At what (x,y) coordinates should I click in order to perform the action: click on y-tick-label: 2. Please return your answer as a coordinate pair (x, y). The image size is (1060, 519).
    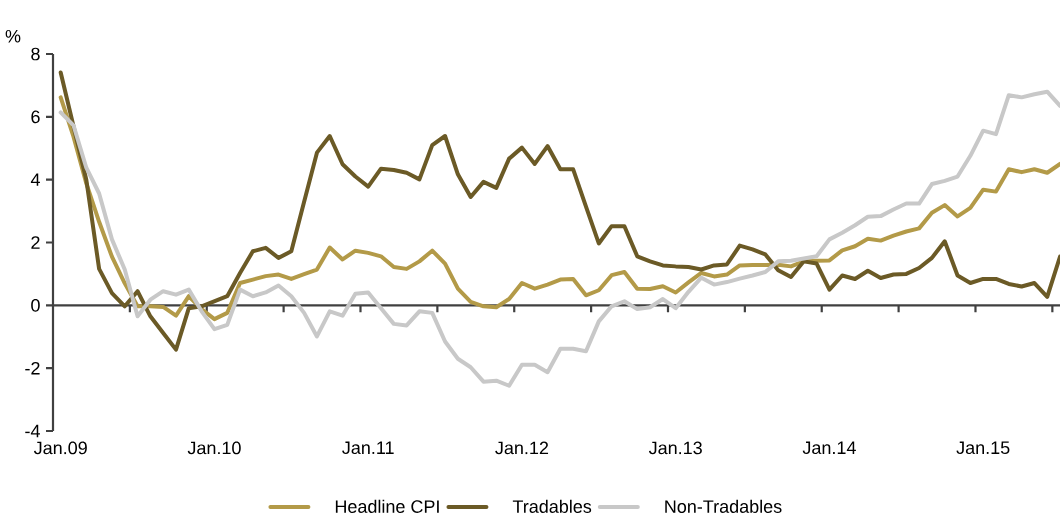
    Looking at the image, I should click on (35, 242).